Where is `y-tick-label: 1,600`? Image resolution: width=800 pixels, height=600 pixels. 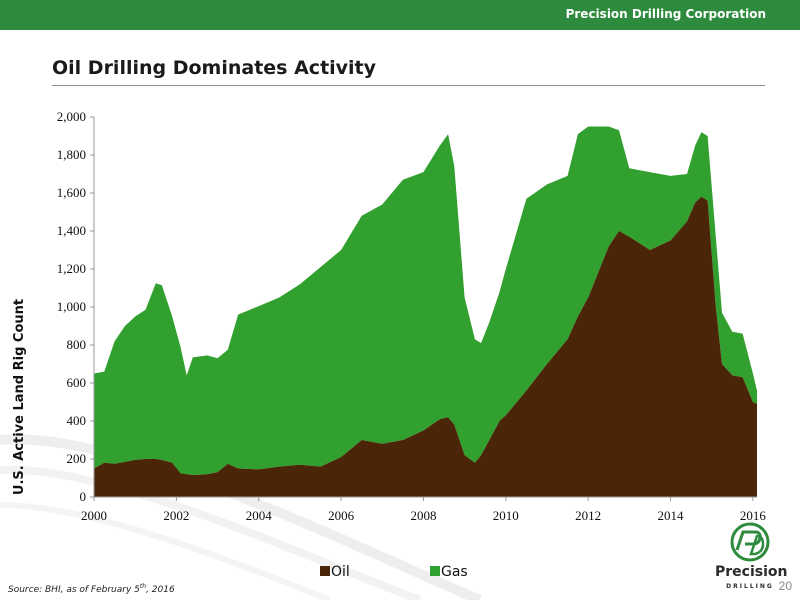 y-tick-label: 1,600 is located at coordinates (71, 192).